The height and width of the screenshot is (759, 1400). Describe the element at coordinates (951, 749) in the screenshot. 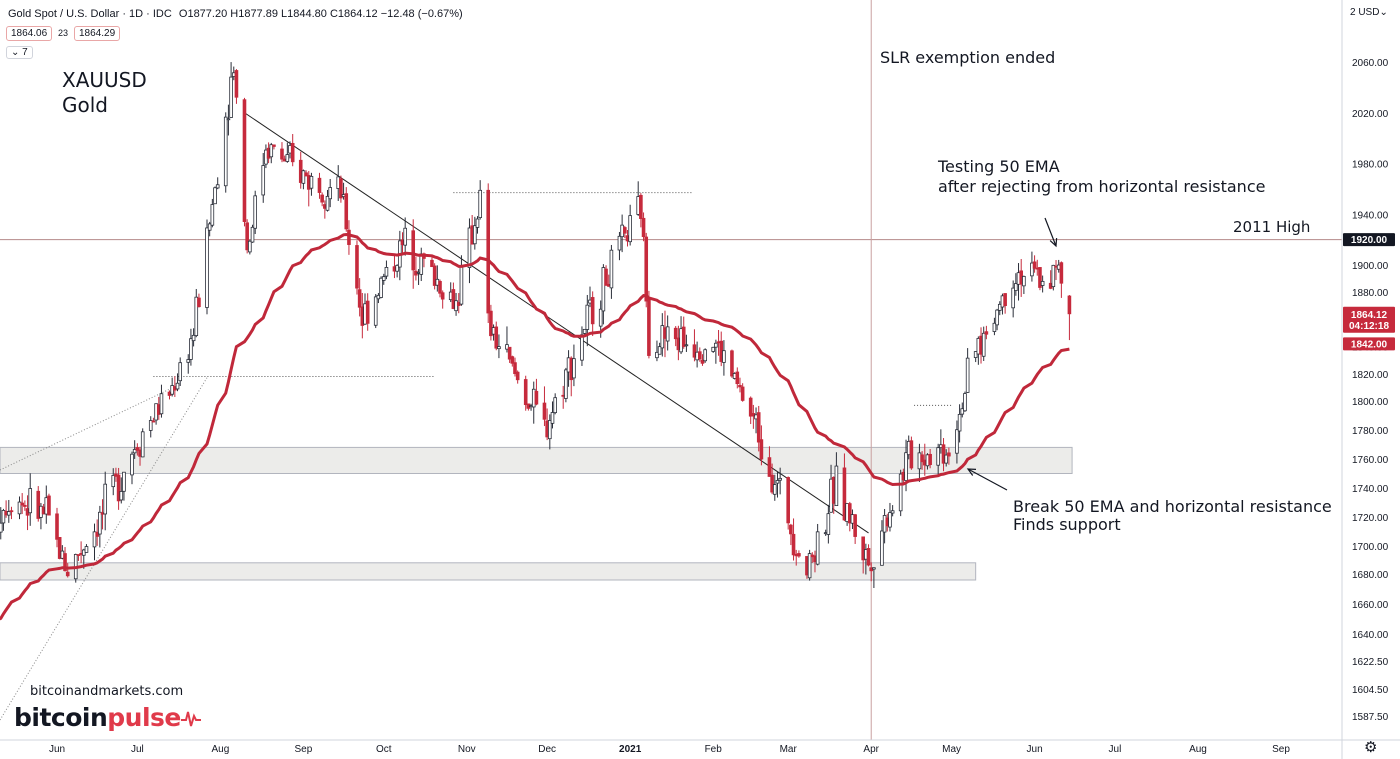

I see `x-tick-label: May` at that location.